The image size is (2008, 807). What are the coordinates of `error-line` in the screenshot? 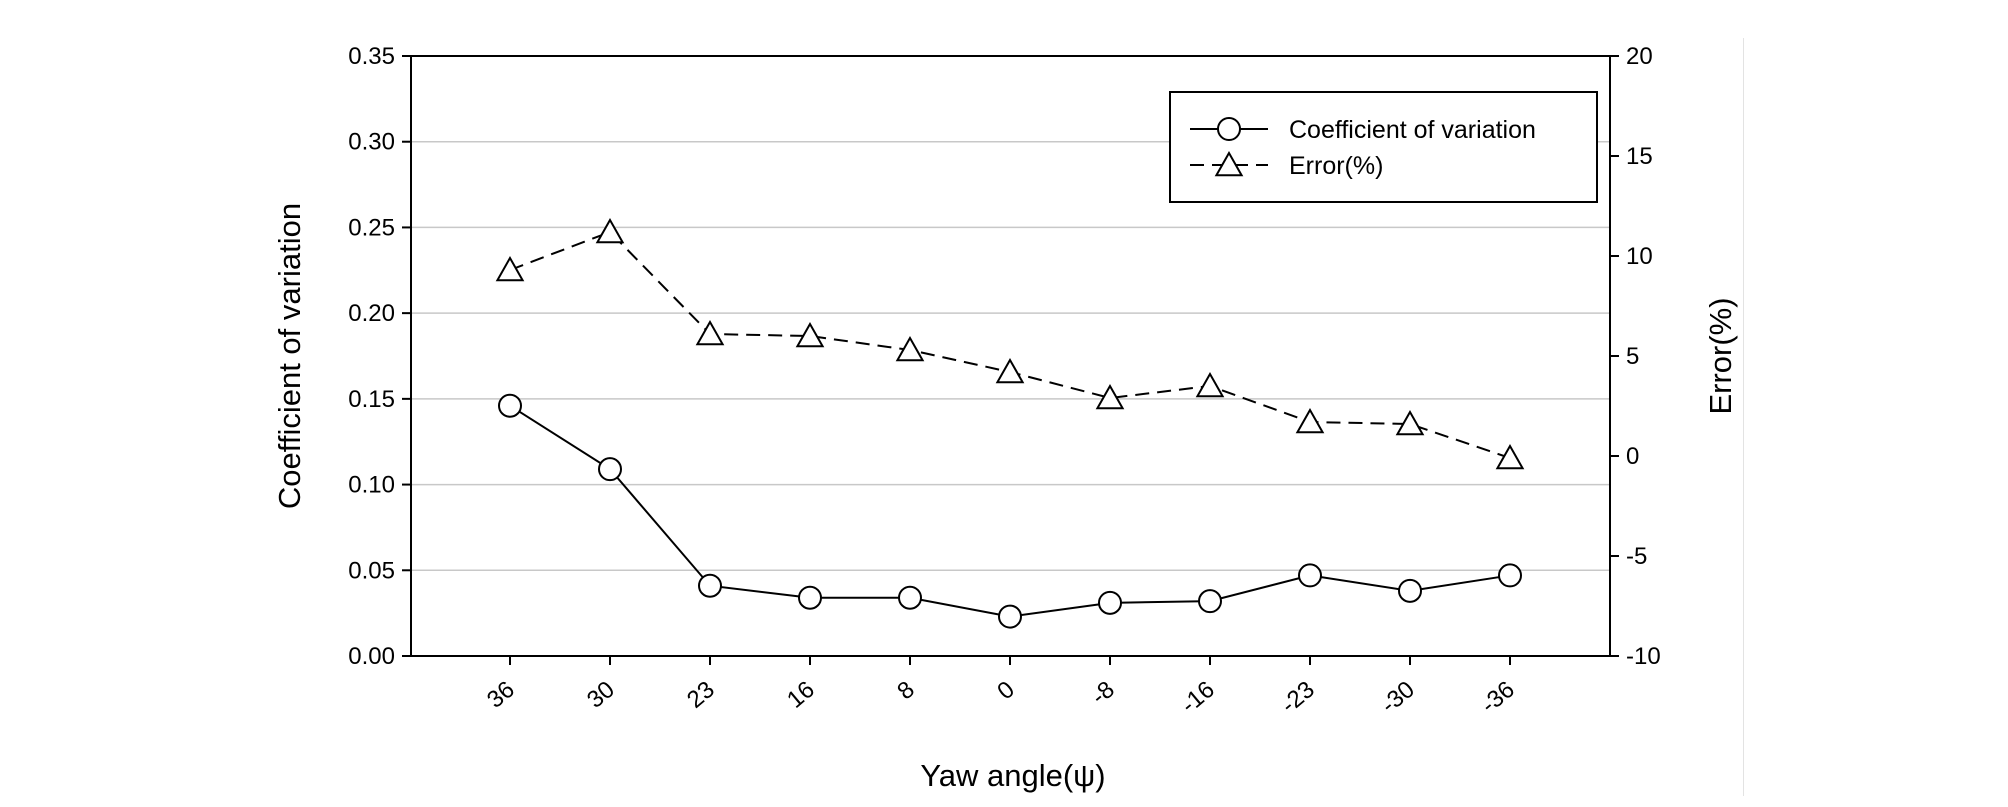 It's located at (1010, 344).